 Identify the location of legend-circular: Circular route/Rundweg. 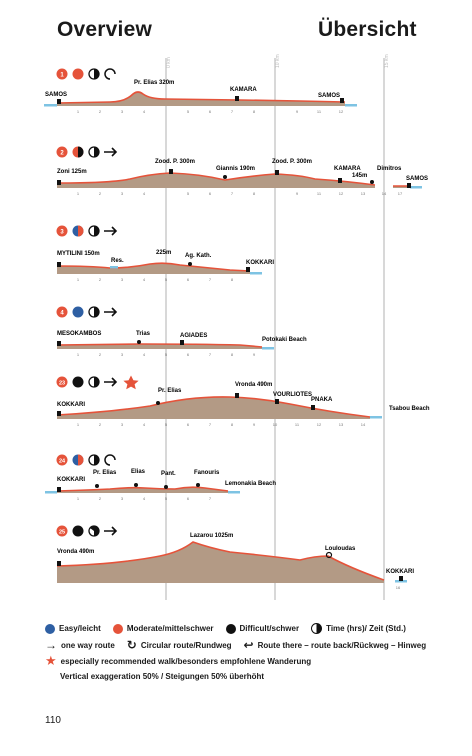
(186, 645).